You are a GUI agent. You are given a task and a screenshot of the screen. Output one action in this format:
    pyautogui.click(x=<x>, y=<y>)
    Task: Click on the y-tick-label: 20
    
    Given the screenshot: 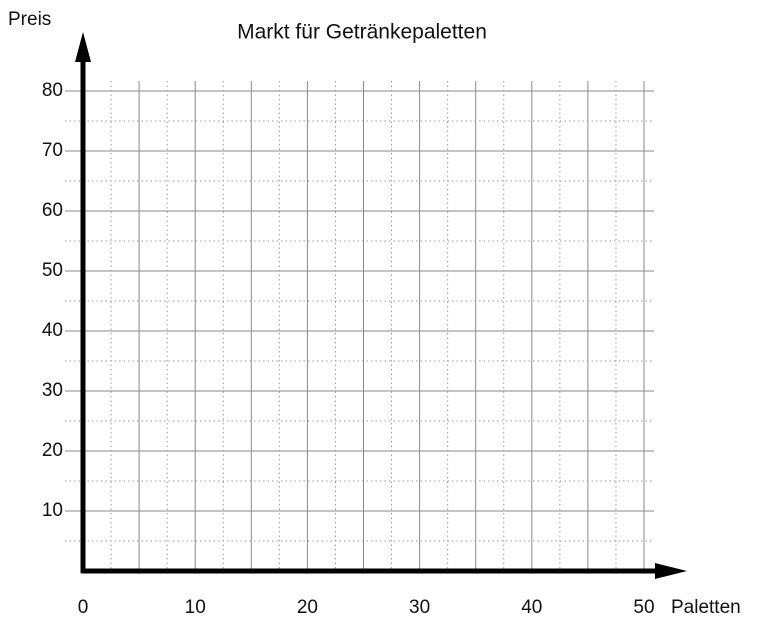 What is the action you would take?
    pyautogui.click(x=52, y=450)
    